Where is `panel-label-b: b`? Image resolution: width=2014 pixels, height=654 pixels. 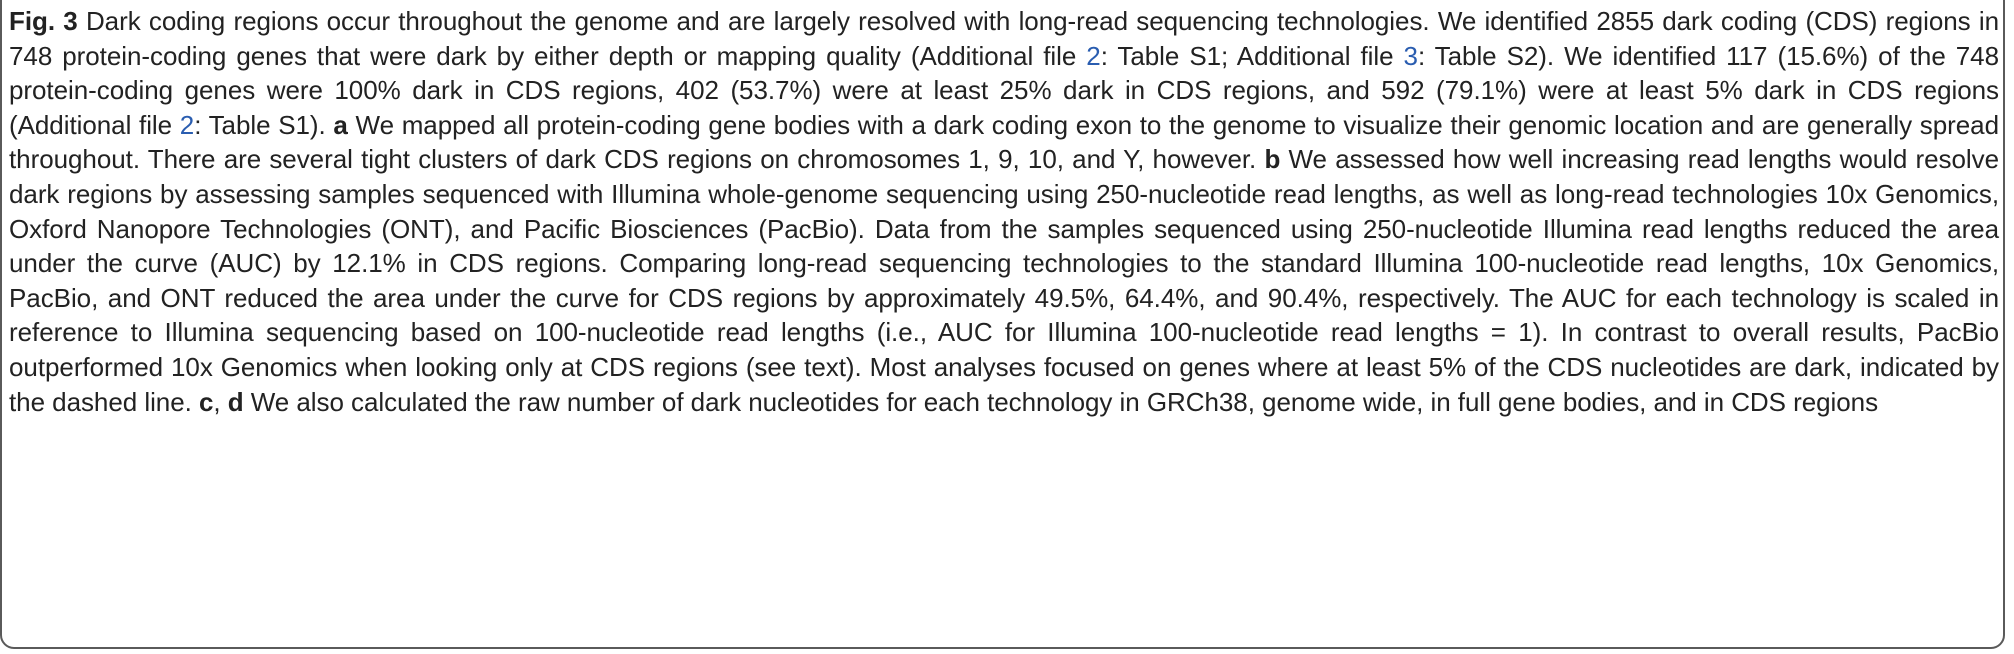
panel-label-b: b is located at coordinates (1272, 159).